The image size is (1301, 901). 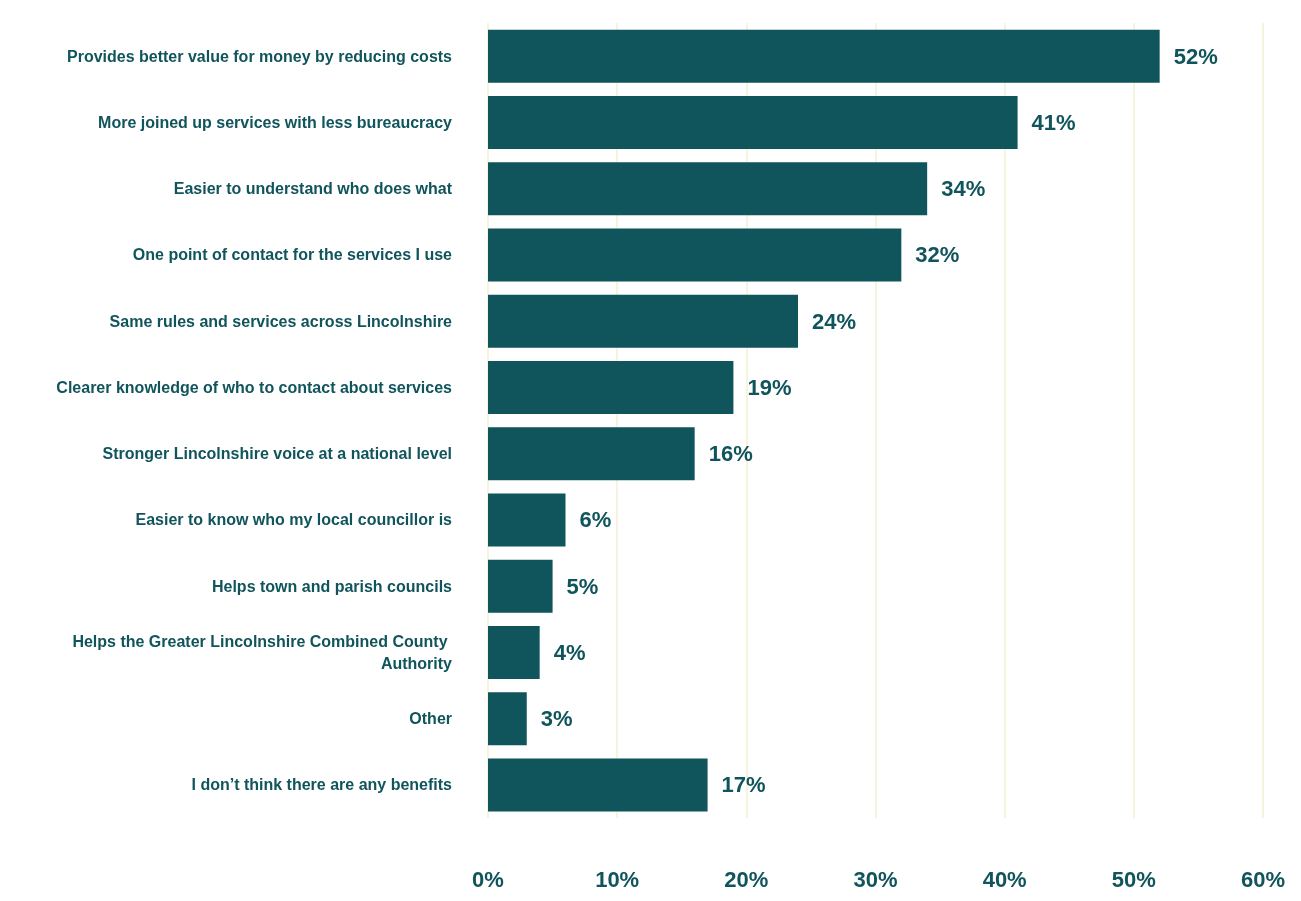 What do you see at coordinates (963, 189) in the screenshot?
I see `data-label: 34%` at bounding box center [963, 189].